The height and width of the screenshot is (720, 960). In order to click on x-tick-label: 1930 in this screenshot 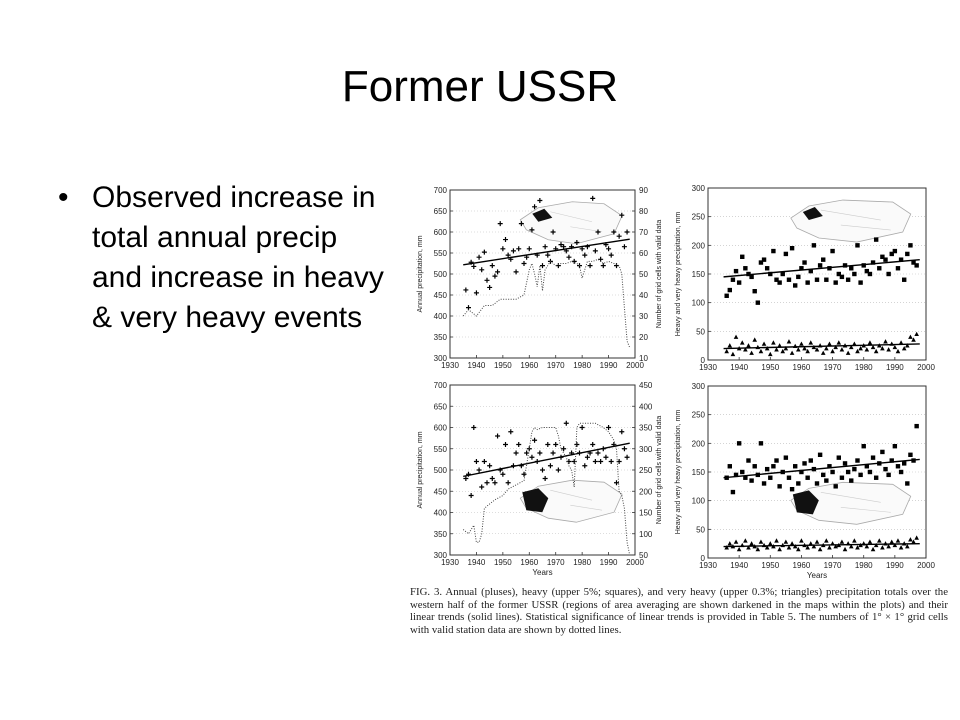, I will do `click(708, 565)`.